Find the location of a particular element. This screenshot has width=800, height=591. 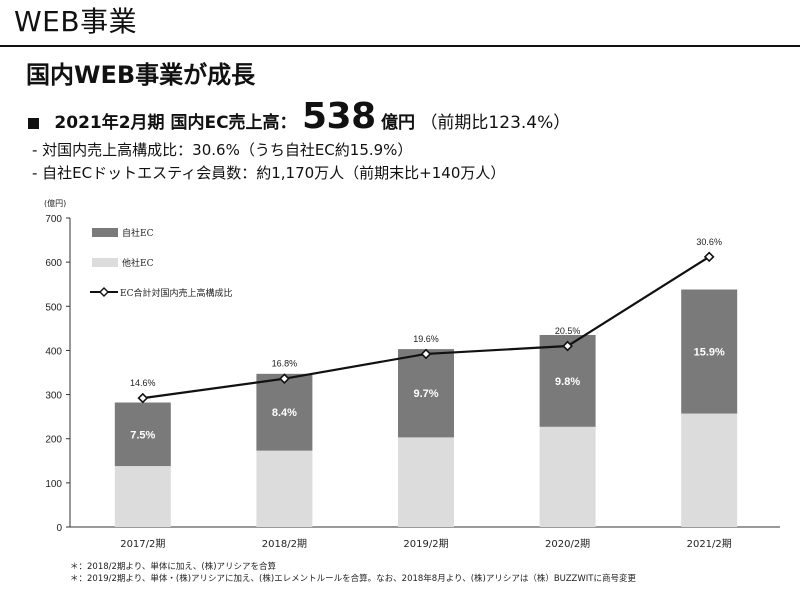

ratio-label: 20.5% is located at coordinates (568, 331).